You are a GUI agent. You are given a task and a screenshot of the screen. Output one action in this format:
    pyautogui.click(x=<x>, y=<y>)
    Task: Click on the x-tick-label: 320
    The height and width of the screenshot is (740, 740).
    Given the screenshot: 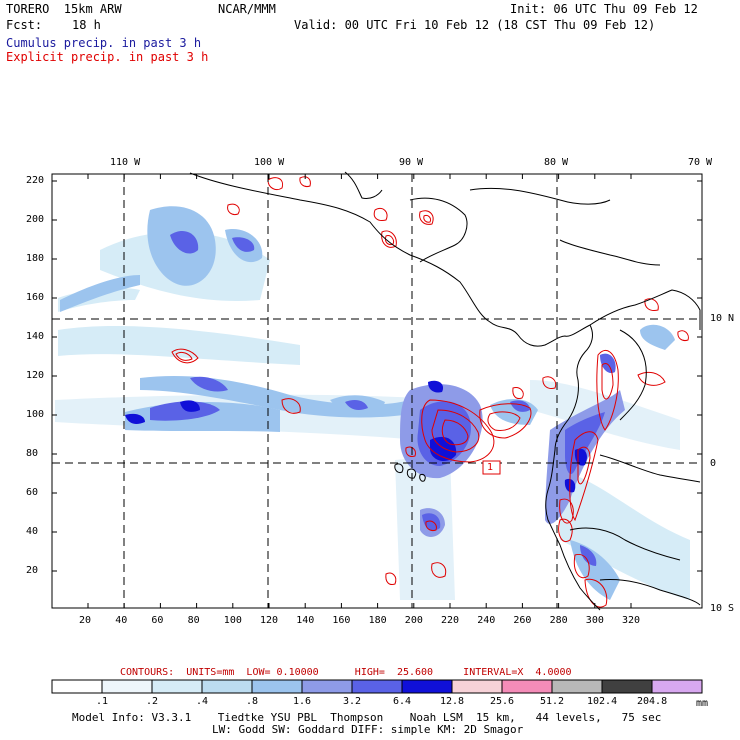 What is the action you would take?
    pyautogui.click(x=631, y=620)
    